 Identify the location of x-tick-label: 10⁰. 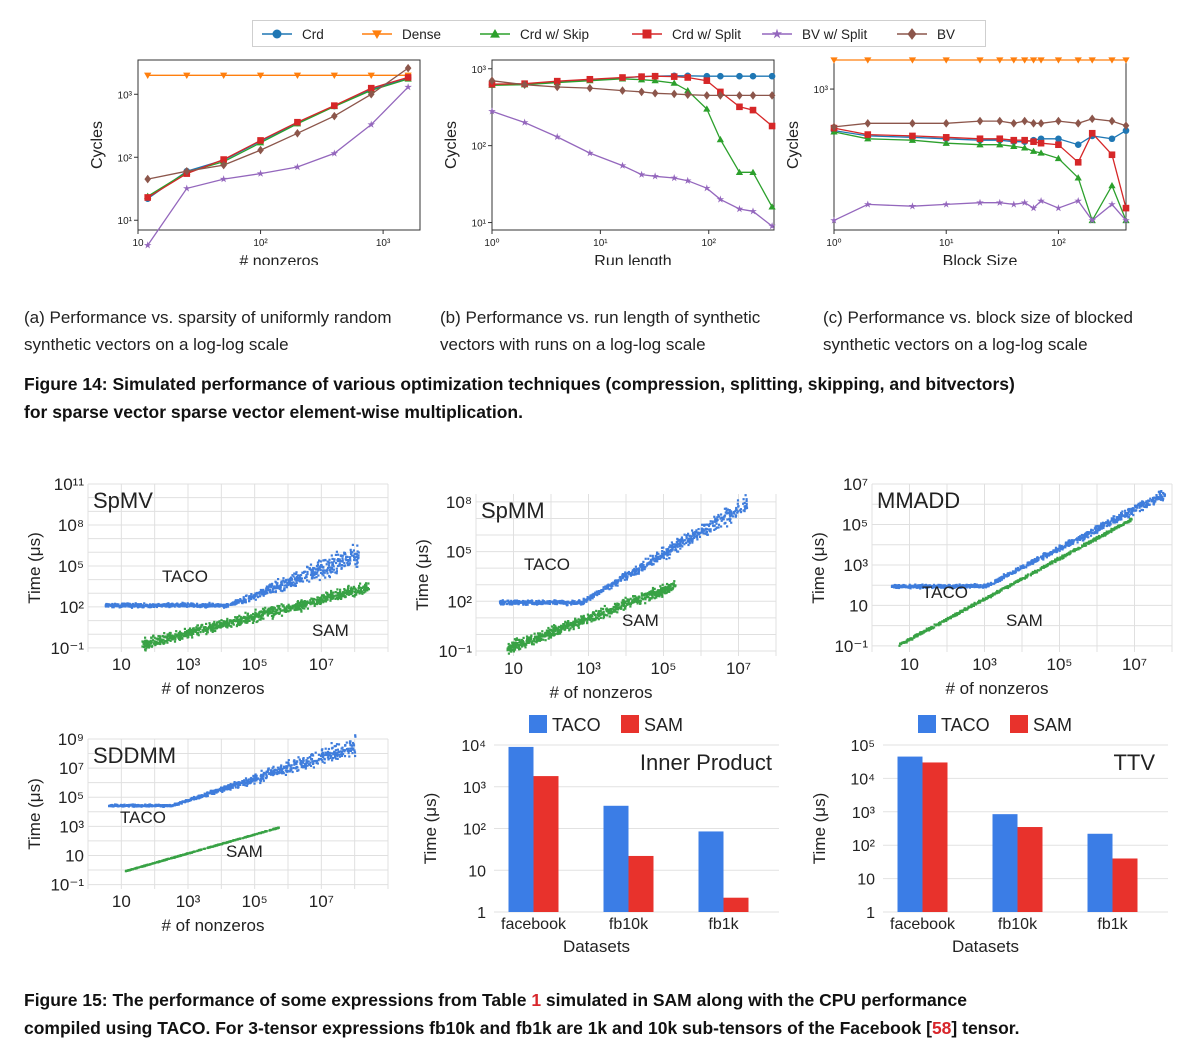
(833, 243).